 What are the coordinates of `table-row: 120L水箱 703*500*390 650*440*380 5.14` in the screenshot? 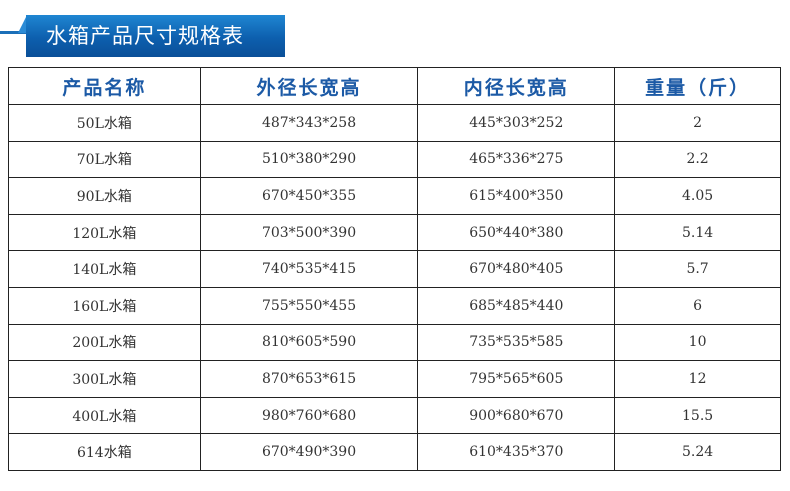 It's located at (394, 232).